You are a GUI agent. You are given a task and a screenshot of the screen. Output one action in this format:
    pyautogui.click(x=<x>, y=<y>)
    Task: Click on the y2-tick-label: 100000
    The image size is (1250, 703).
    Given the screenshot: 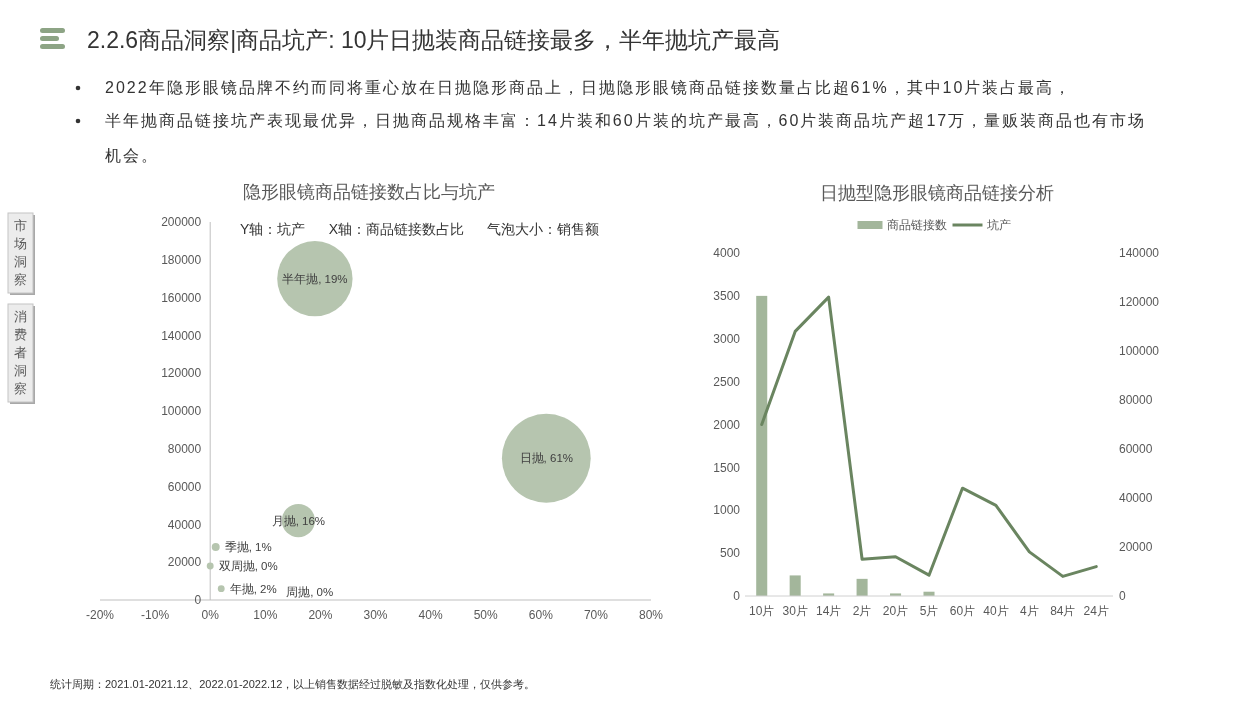 What is the action you would take?
    pyautogui.click(x=1139, y=351)
    